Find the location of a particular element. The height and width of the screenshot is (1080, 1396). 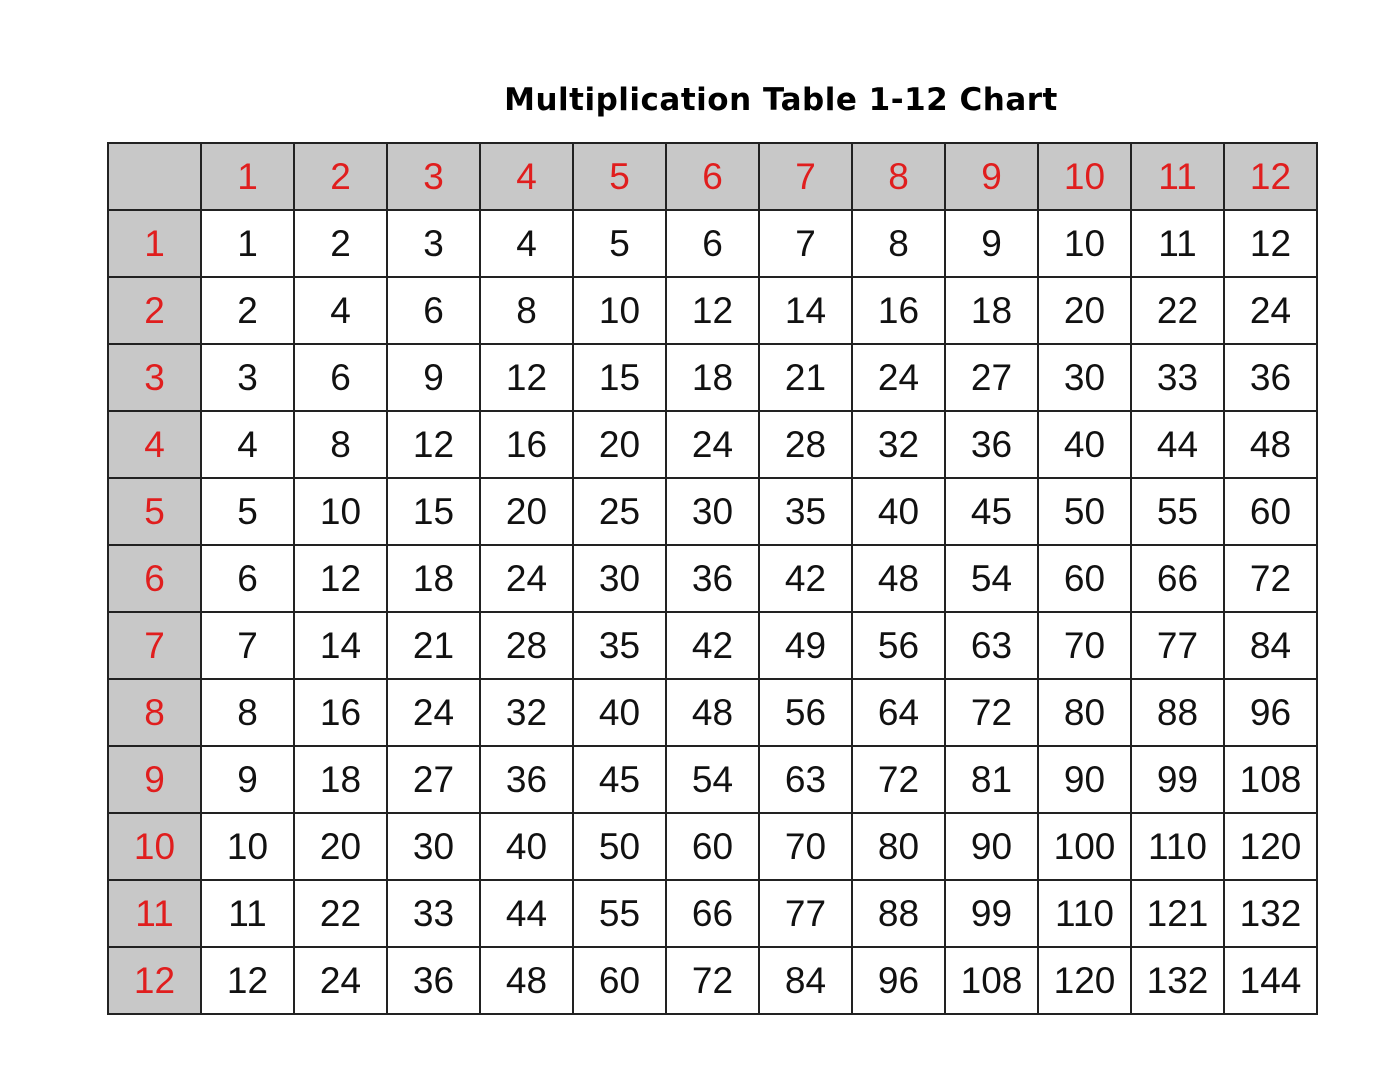

product-cell: 15 is located at coordinates (433, 511).